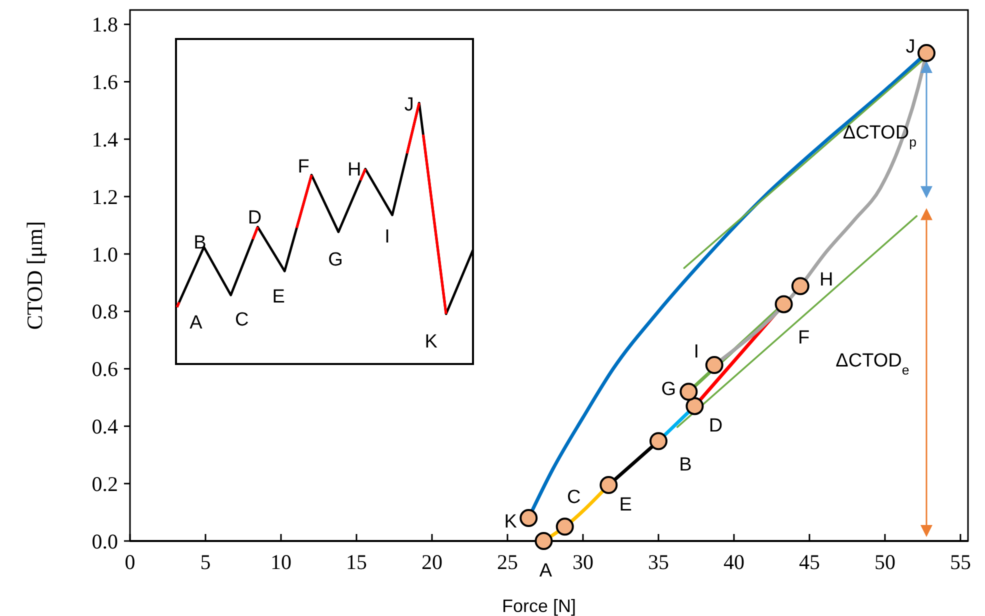 The width and height of the screenshot is (985, 616). Describe the element at coordinates (34, 275) in the screenshot. I see `y-axis-title: CTOD [μm]` at that location.